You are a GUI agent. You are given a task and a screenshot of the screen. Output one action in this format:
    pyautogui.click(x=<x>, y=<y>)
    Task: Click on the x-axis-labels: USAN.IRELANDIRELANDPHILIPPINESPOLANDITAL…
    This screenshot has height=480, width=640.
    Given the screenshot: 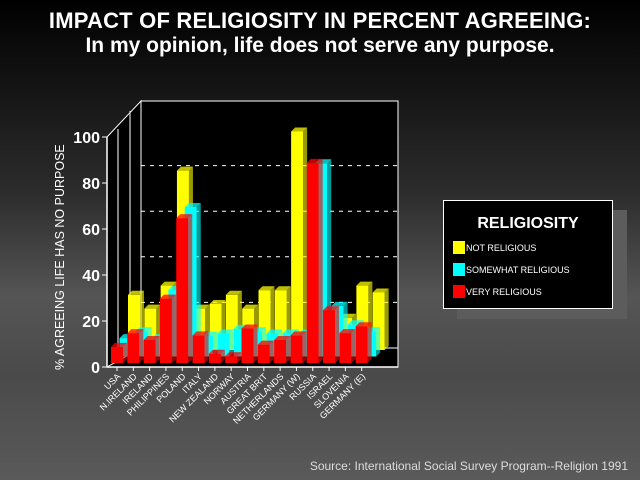 What is the action you would take?
    pyautogui.click(x=232, y=396)
    